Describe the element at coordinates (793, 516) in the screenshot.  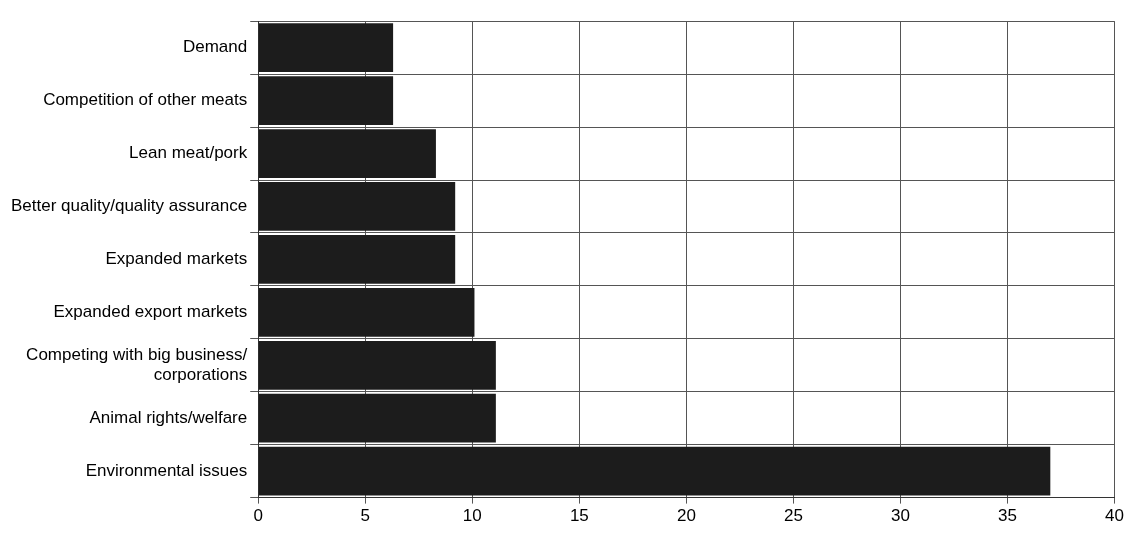
I see `x-tick-label: 25` at that location.